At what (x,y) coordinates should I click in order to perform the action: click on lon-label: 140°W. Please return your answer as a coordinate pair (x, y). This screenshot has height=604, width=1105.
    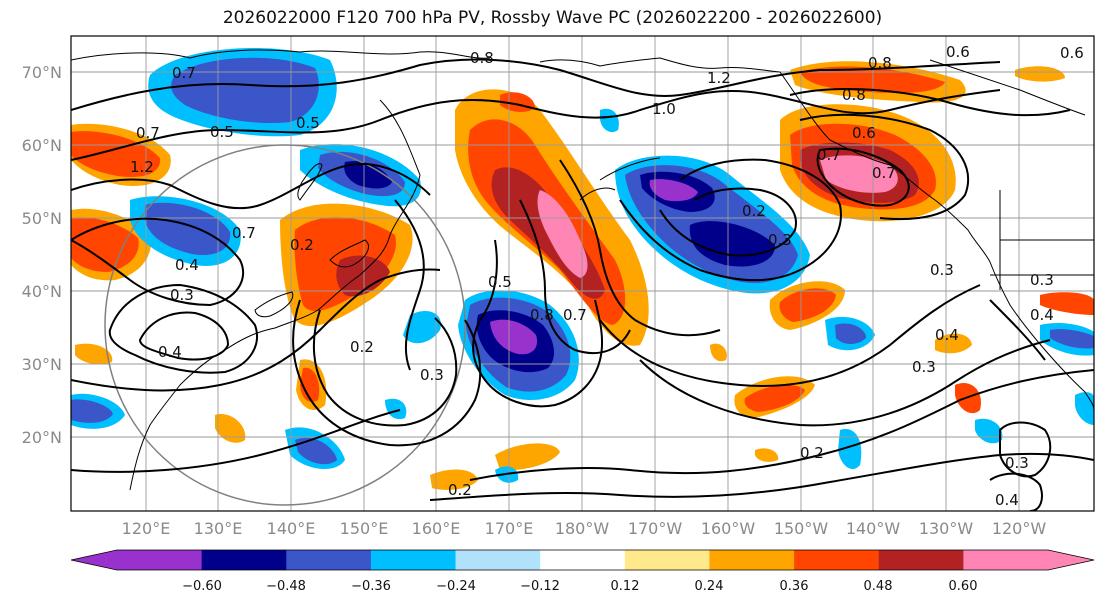
    Looking at the image, I should click on (873, 528).